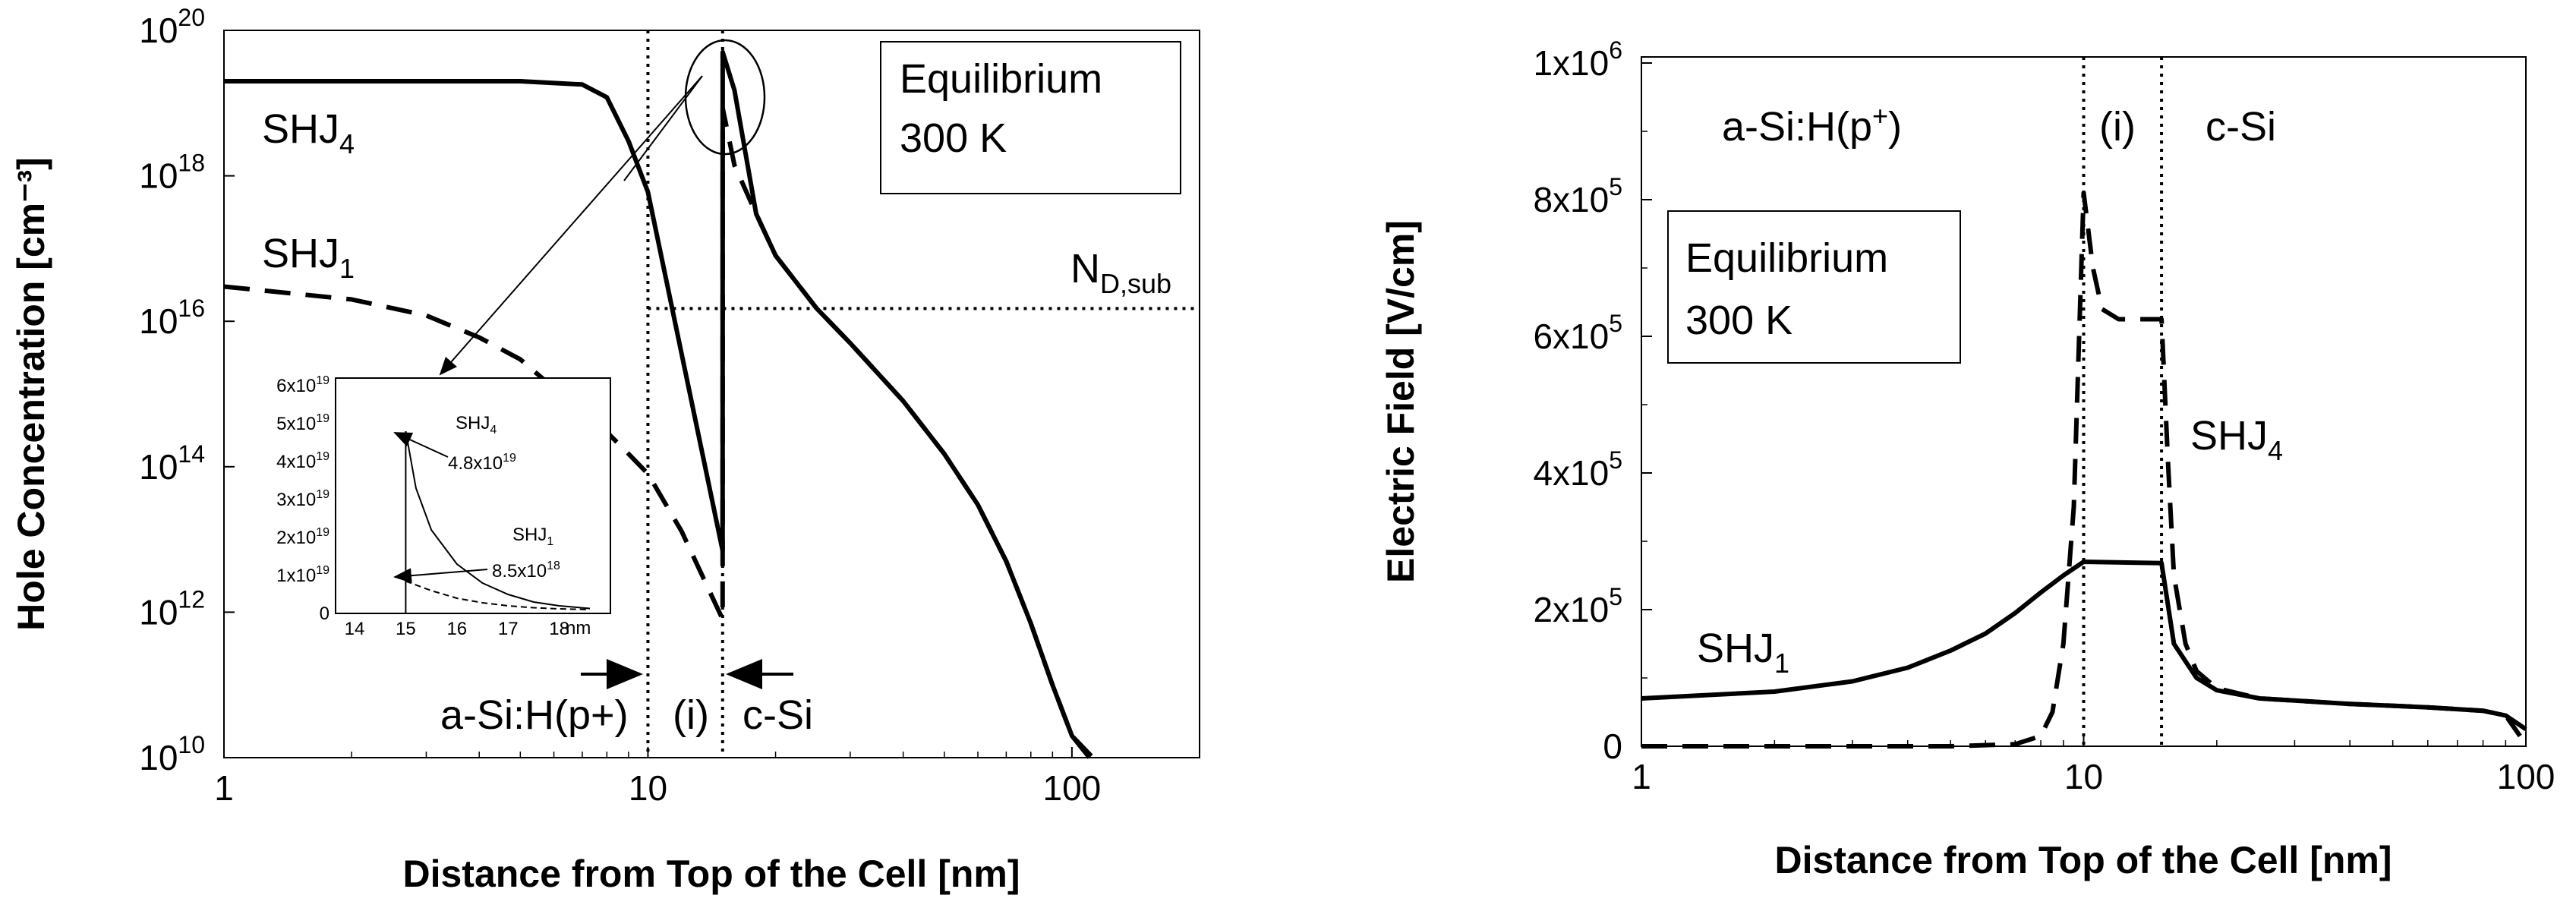  I want to click on left-region-csi: c-Si, so click(778, 715).